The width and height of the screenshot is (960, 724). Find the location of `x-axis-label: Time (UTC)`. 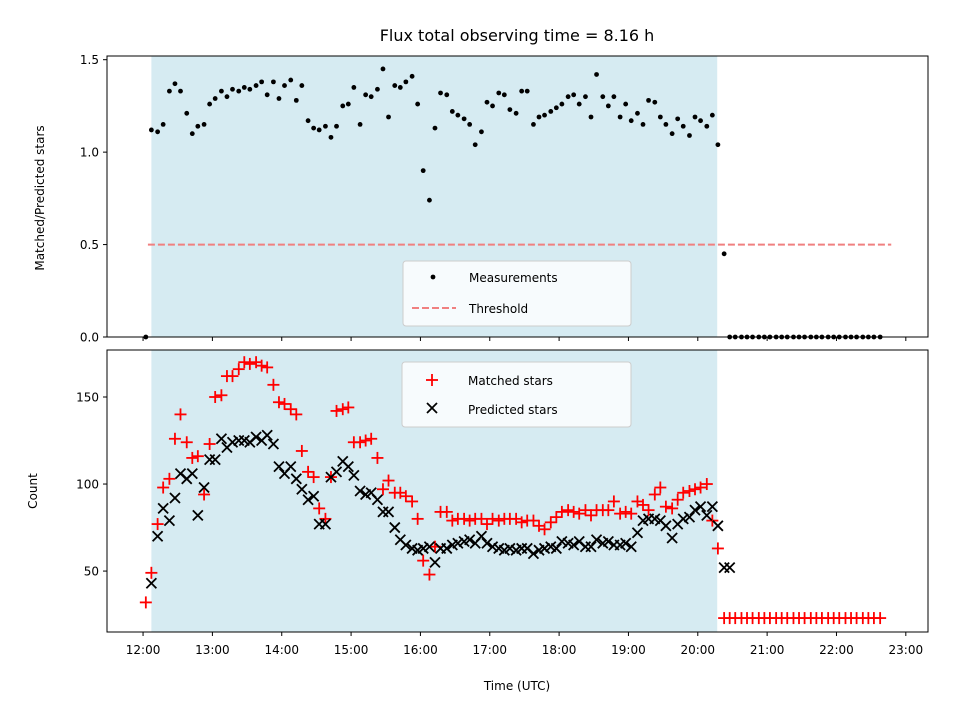

x-axis-label: Time (UTC) is located at coordinates (516, 686).